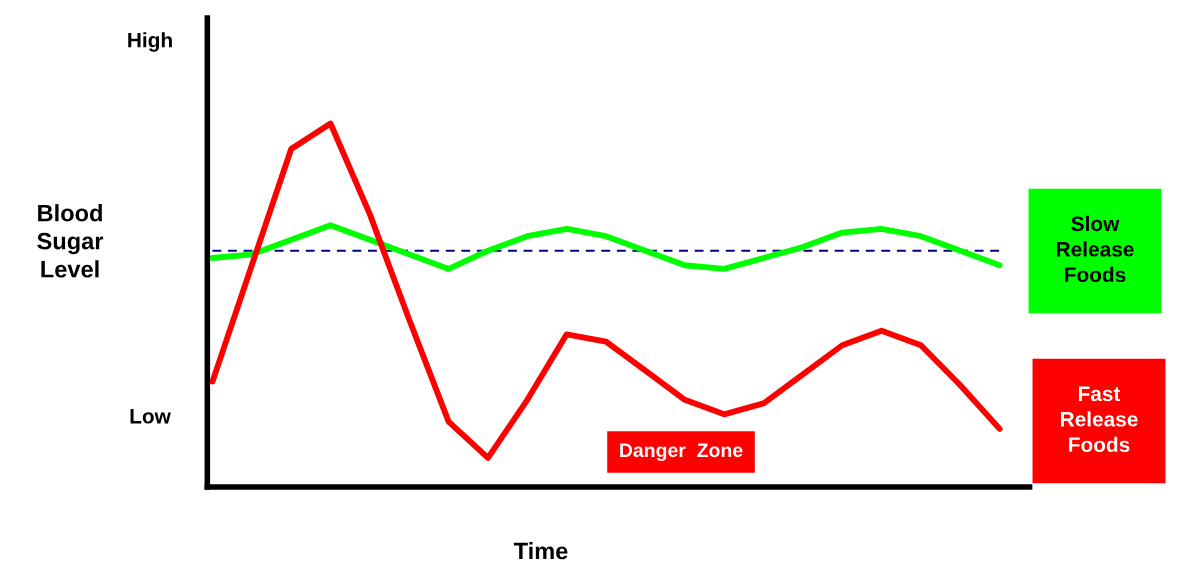  Describe the element at coordinates (540, 550) in the screenshot. I see `x-axis-title: Time` at that location.